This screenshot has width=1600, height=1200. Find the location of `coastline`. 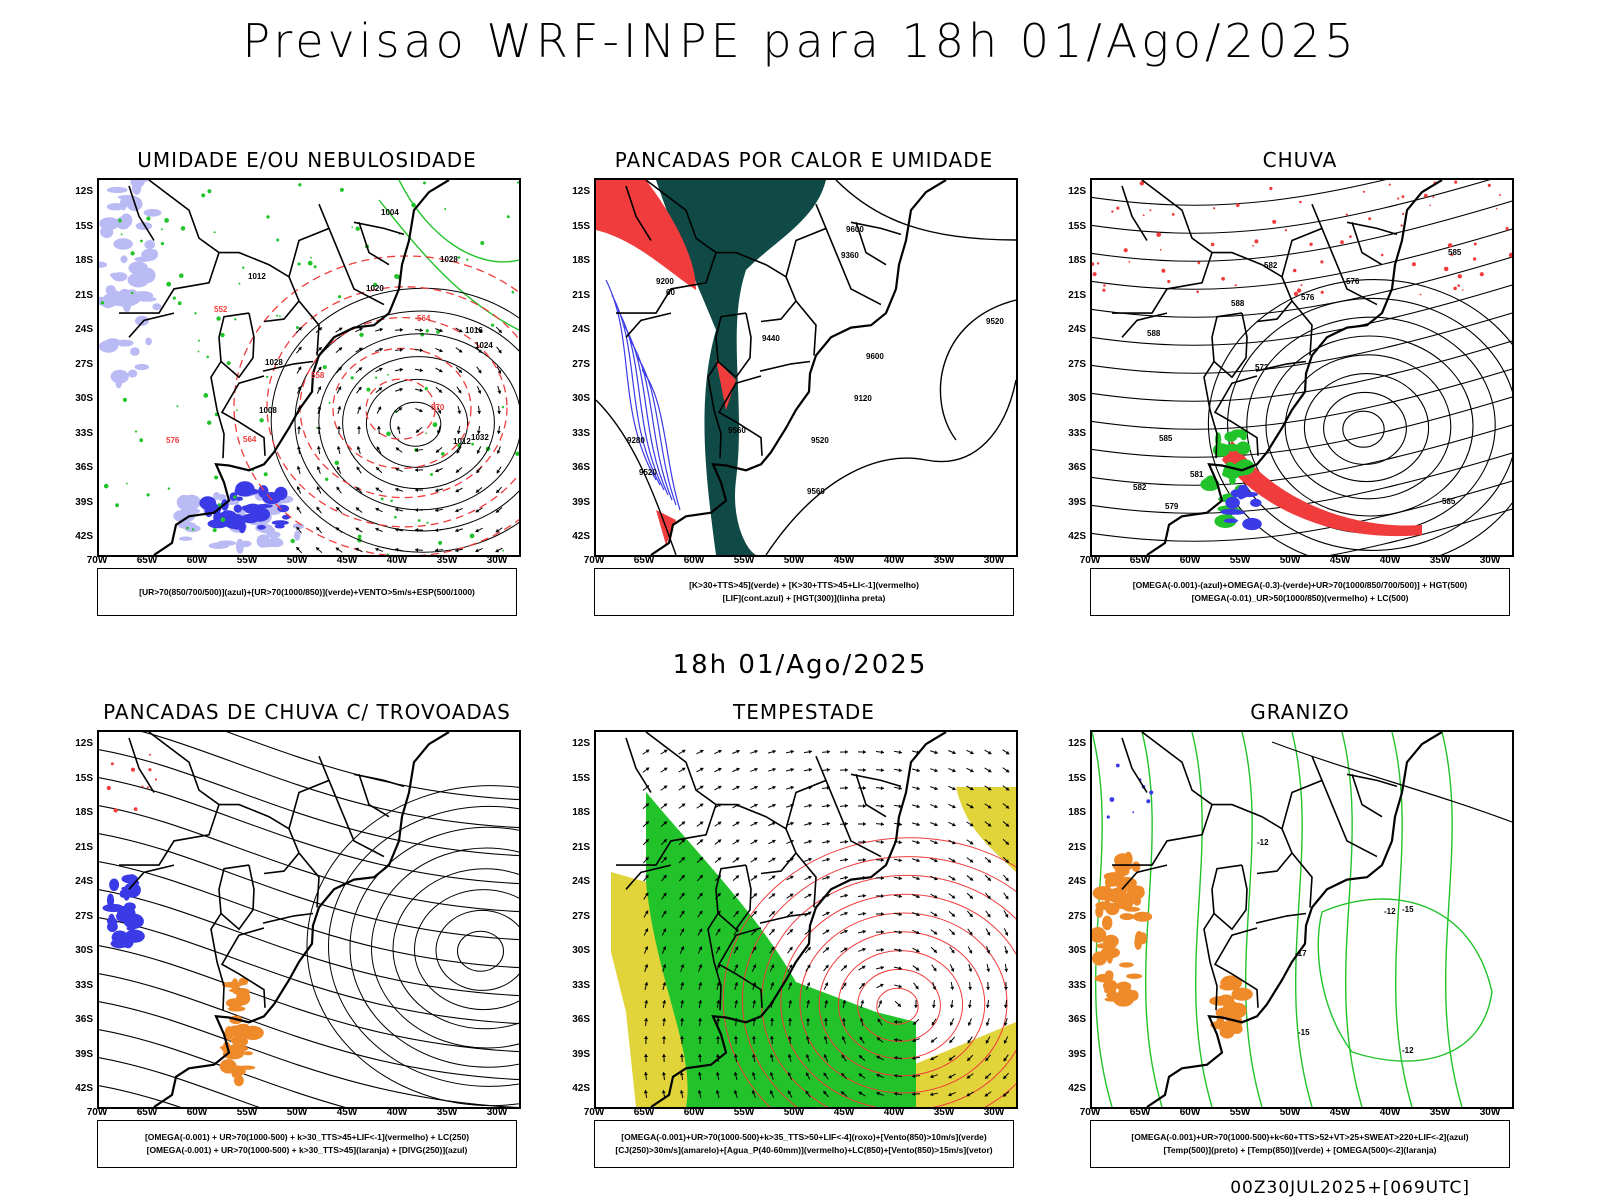

coastline is located at coordinates (1294, 919).